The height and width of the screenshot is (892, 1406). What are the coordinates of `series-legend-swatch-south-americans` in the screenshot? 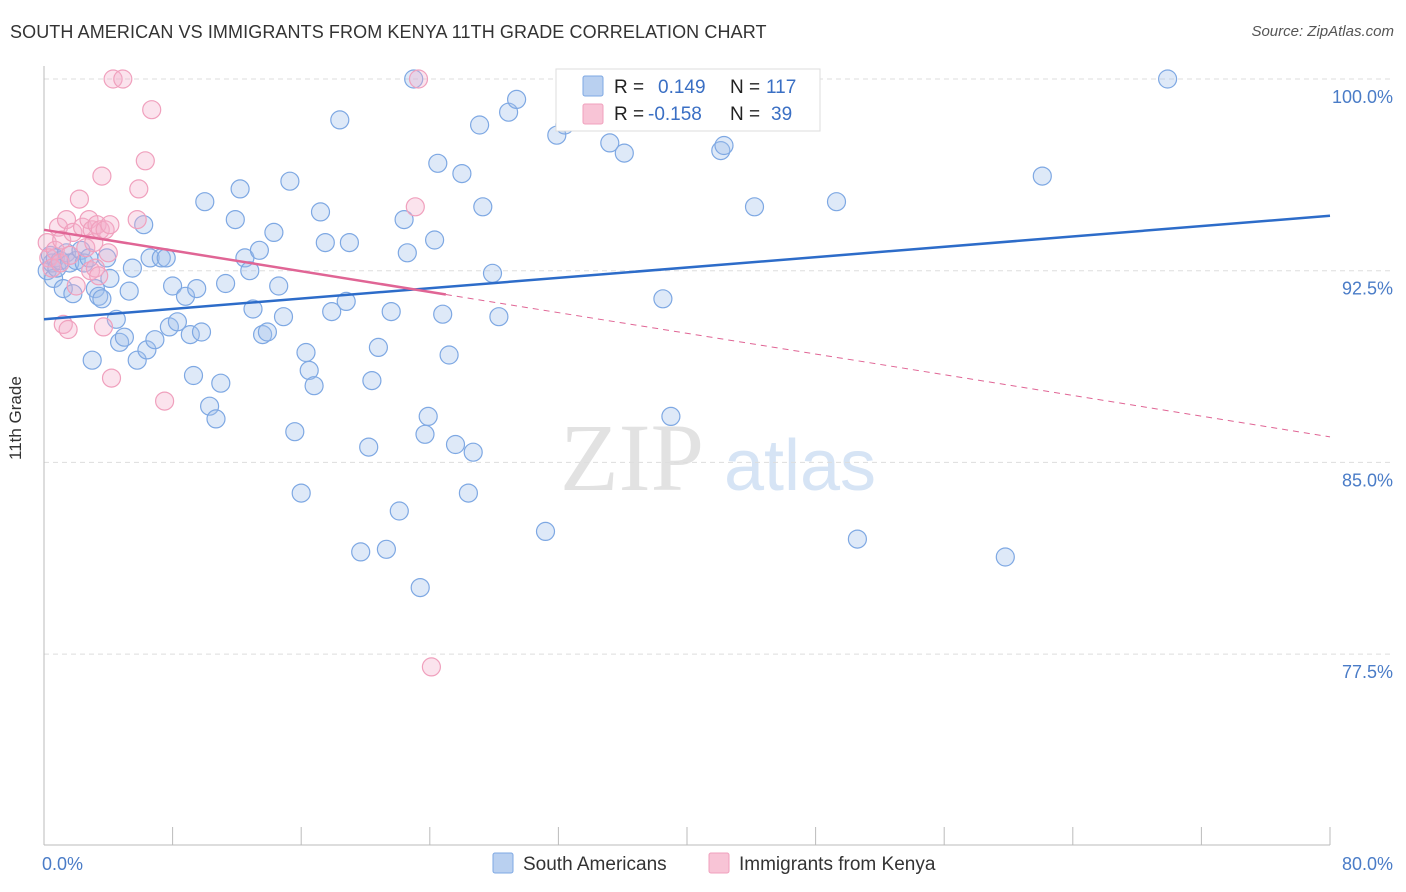 It's located at (503, 863).